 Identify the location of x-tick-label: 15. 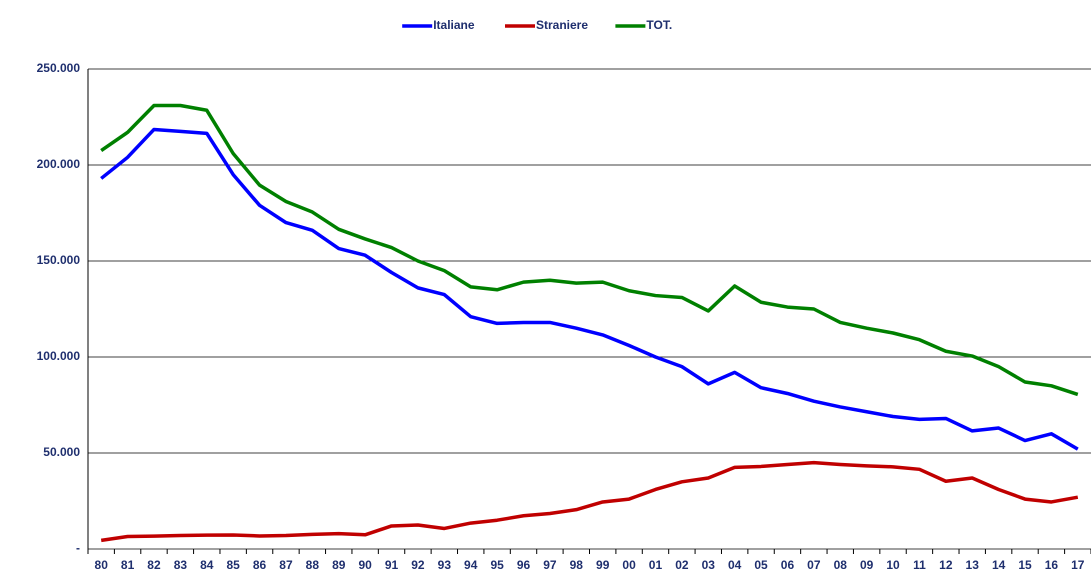
(1025, 565).